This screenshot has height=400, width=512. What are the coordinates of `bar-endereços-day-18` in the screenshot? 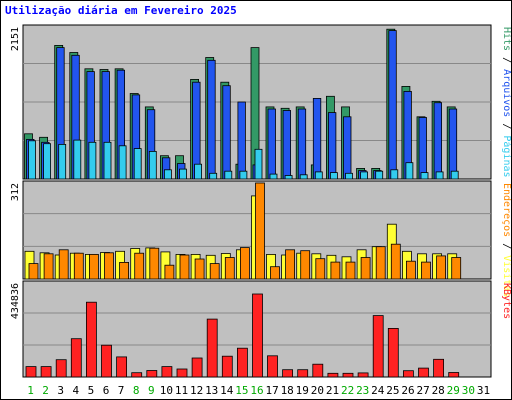 It's located at (290, 264).